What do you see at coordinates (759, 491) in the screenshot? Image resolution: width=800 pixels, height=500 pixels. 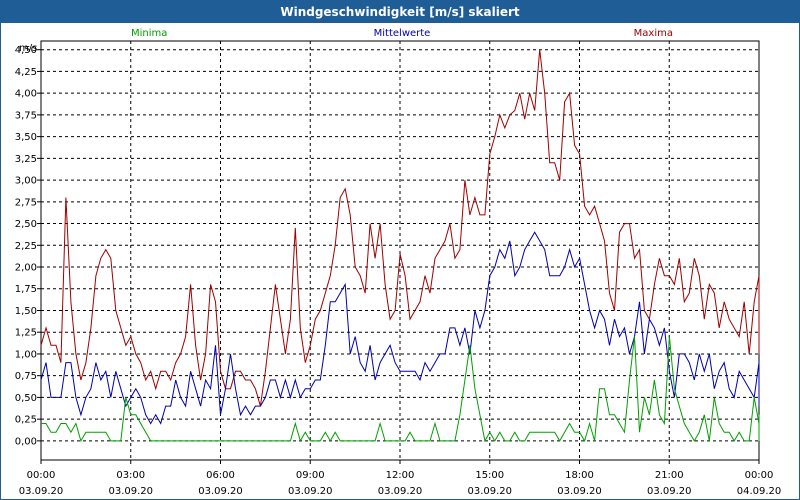 I see `x-tick-date: 04.09.20` at bounding box center [759, 491].